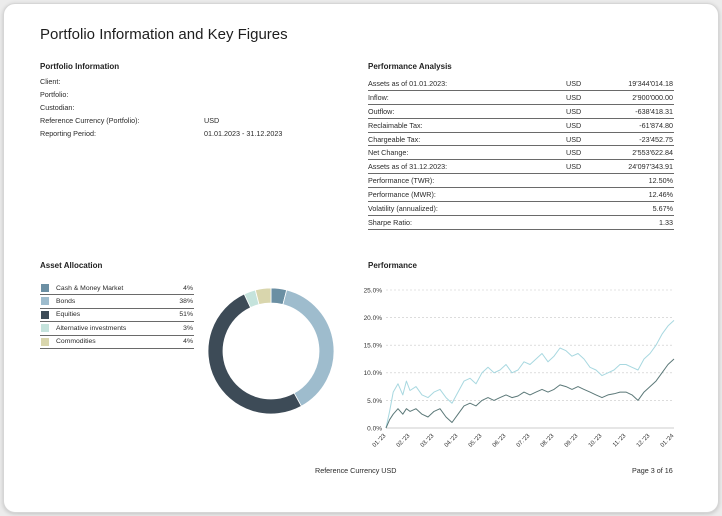 The image size is (722, 516). Describe the element at coordinates (54, 94) in the screenshot. I see `portfolio-info-label: Portfolio:` at that location.